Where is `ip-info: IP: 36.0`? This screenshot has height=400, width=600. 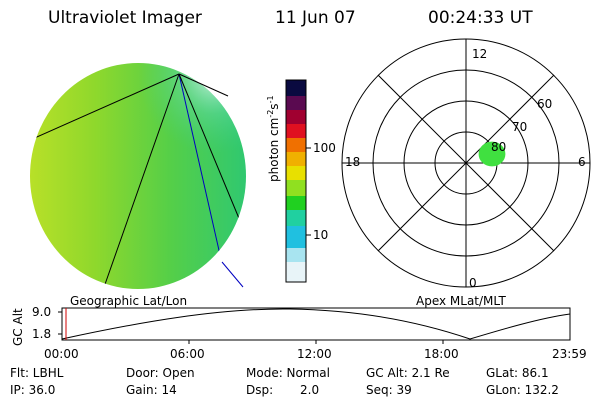
ip-info: IP: 36.0 is located at coordinates (33, 390).